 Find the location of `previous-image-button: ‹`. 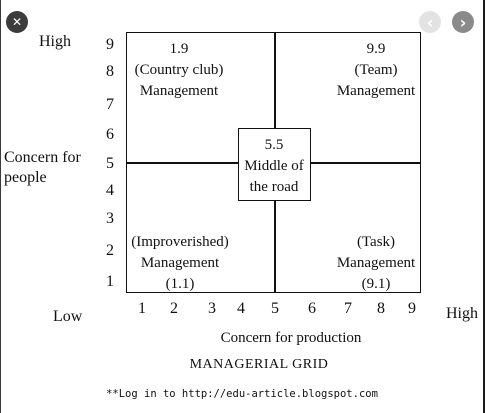

previous-image-button: ‹ is located at coordinates (430, 22).